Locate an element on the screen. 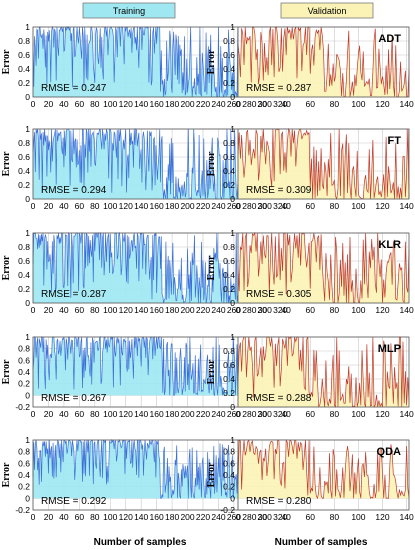 The width and height of the screenshot is (415, 550). legend-training-label: Training is located at coordinates (129, 11).